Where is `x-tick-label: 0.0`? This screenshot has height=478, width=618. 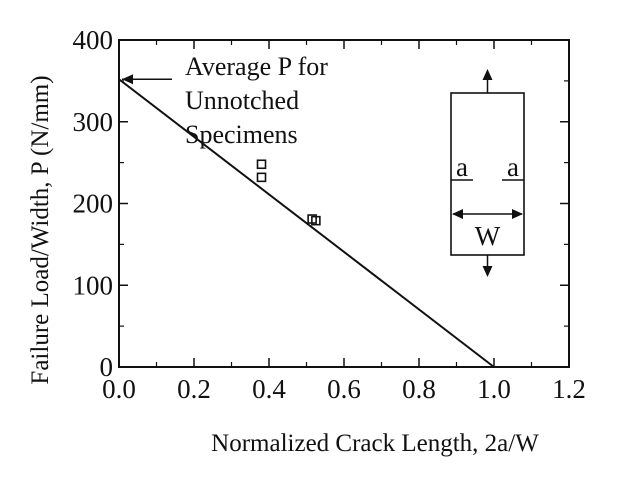
x-tick-label: 0.0 is located at coordinates (119, 389).